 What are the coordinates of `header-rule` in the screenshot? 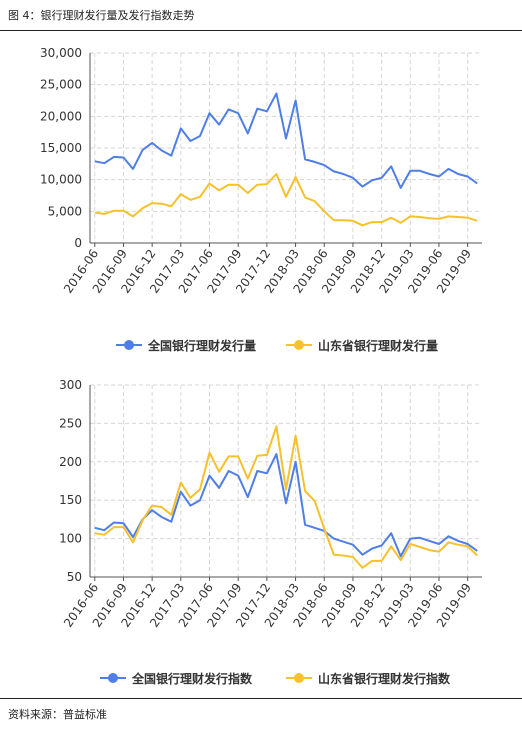 It's located at (261, 30).